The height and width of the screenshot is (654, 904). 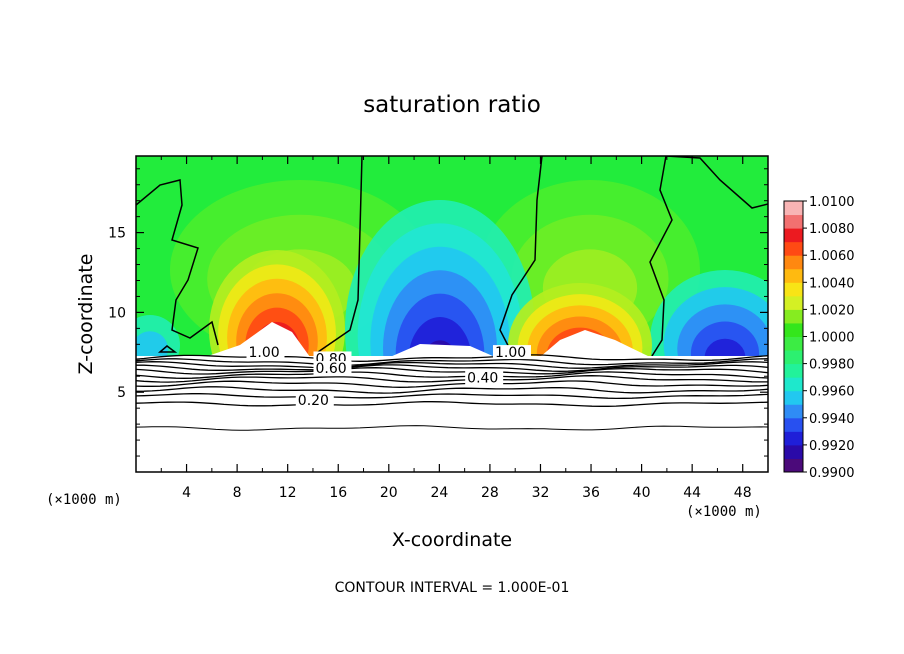 I want to click on contour-lines, so click(x=452, y=392).